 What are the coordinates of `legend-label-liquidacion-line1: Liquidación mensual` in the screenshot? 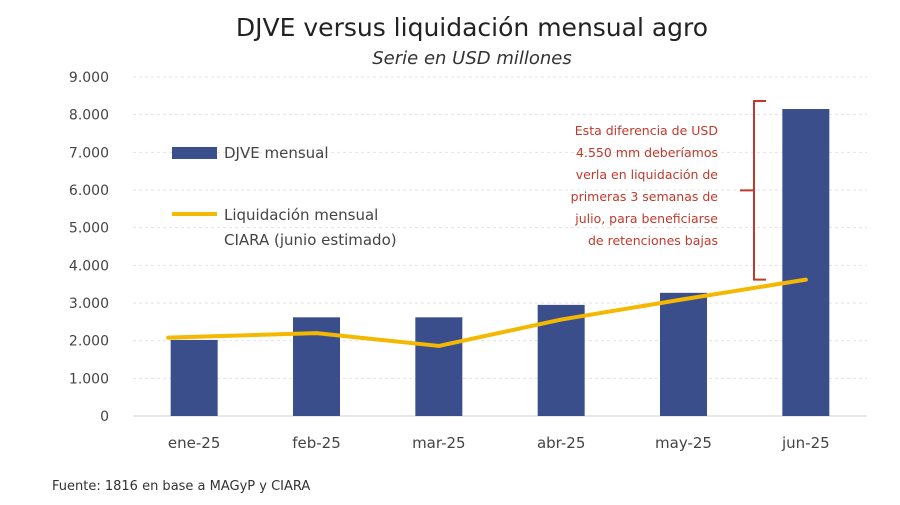 It's located at (301, 215).